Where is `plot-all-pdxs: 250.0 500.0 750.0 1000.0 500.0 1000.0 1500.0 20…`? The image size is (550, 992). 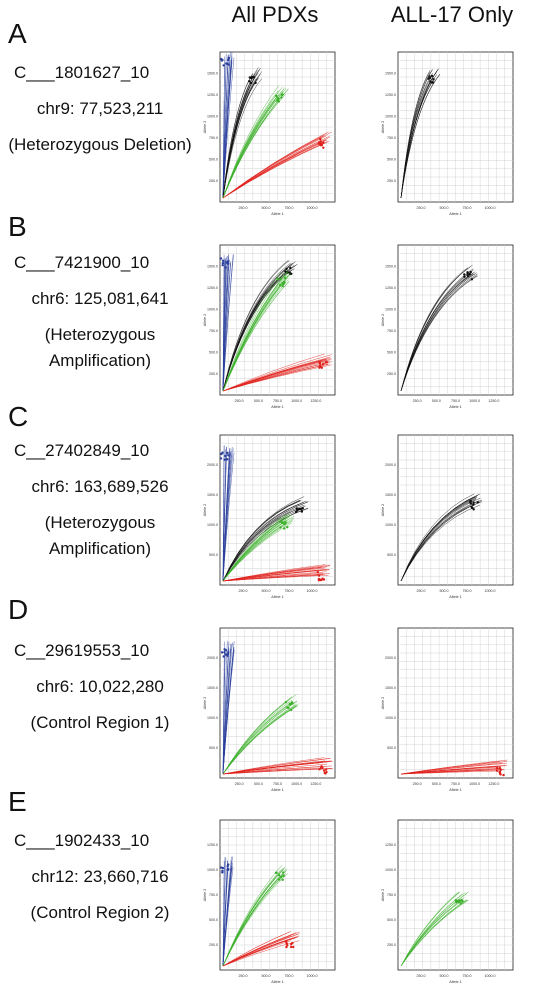
plot-all-pdxs: 250.0 500.0 750.0 1000.0 500.0 1000.0 1500.0 20… is located at coordinates (269, 516).